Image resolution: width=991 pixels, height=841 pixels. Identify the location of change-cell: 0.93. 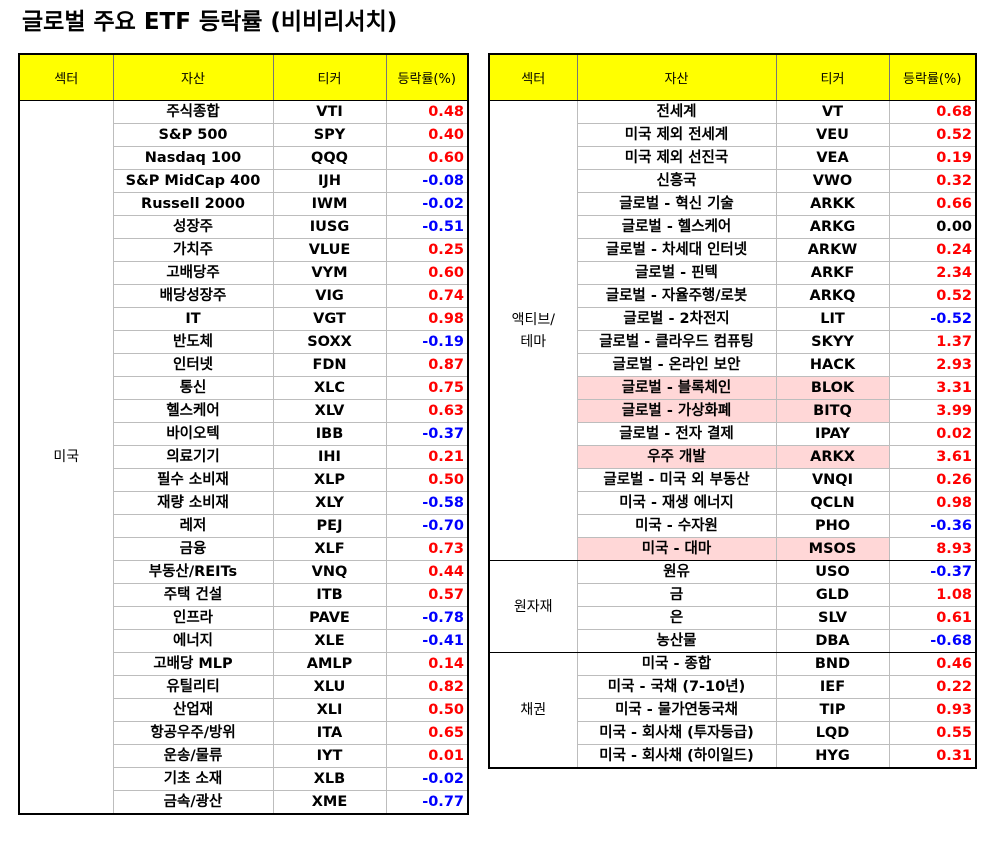
(932, 710).